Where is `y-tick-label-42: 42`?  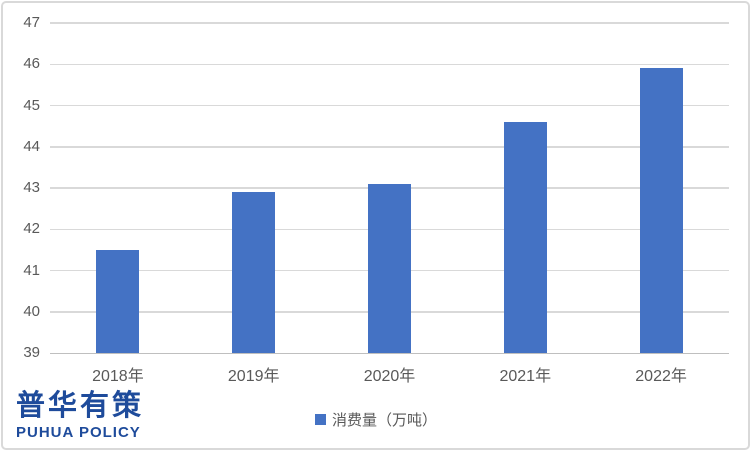
y-tick-label-42: 42 is located at coordinates (31, 229).